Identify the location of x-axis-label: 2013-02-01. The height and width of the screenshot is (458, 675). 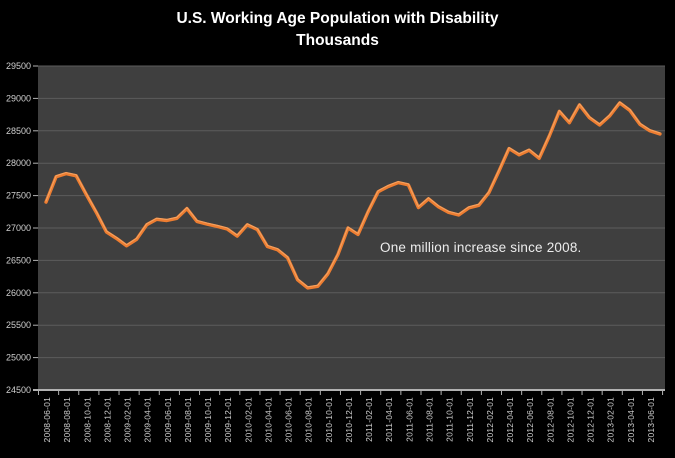
(611, 420).